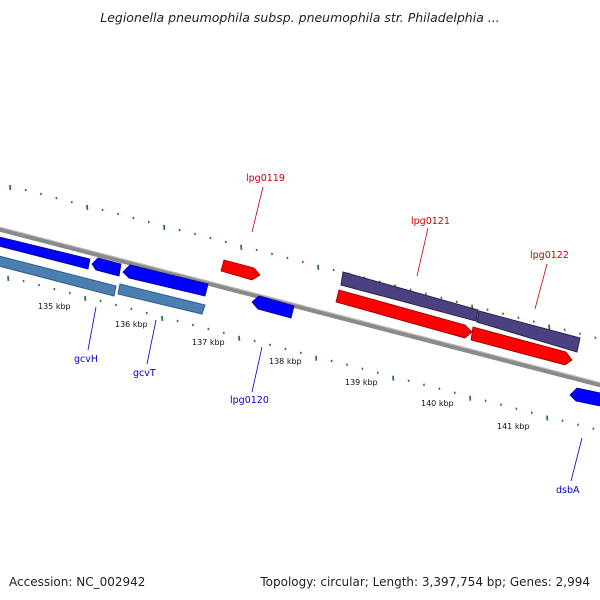  Describe the element at coordinates (361, 382) in the screenshot. I see `ruler-label: 139 kbp` at that location.